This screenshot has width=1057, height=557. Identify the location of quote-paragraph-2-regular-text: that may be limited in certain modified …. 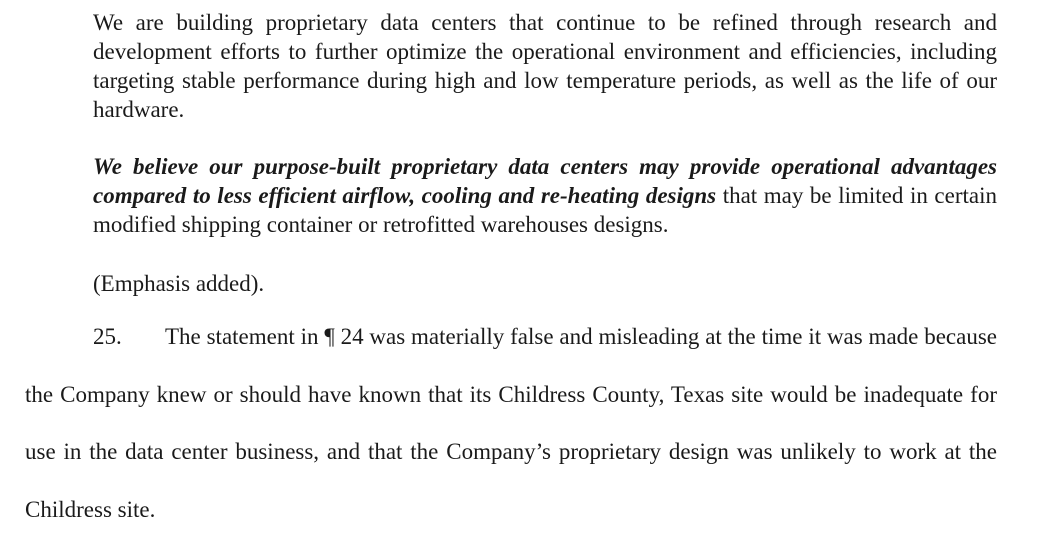
(545, 210).